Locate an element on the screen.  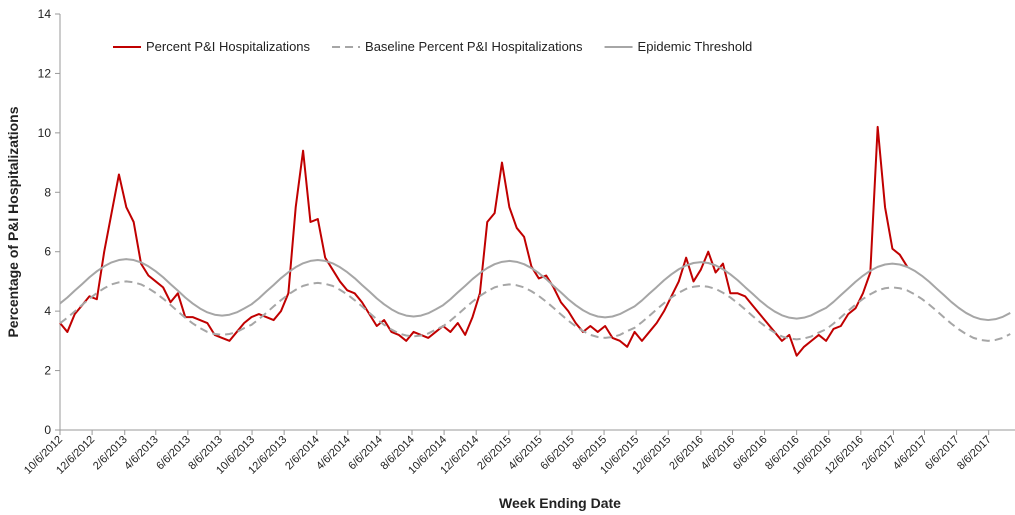
y-tick-label: 4 is located at coordinates (47, 311).